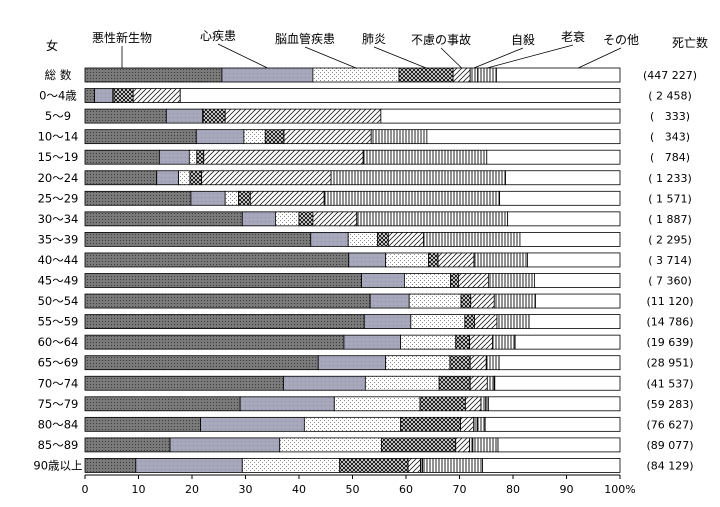 This screenshot has height=507, width=720. I want to click on row-label: 35～39, so click(58, 239).